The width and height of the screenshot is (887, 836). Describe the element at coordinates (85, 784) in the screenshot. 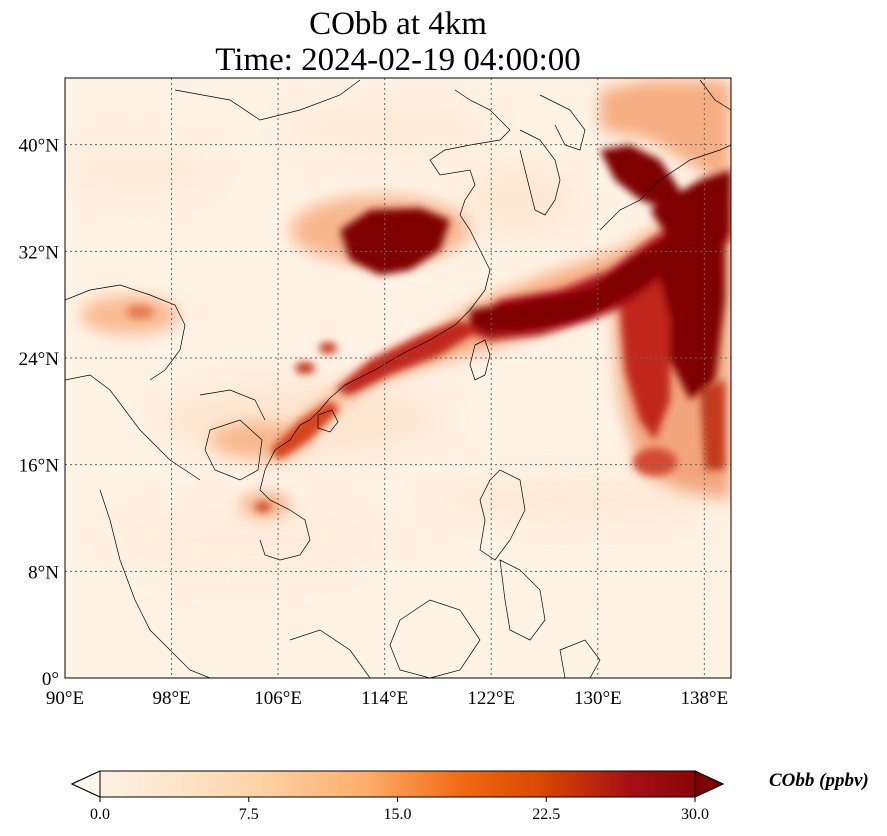

I see `colorbar-extend-low` at that location.